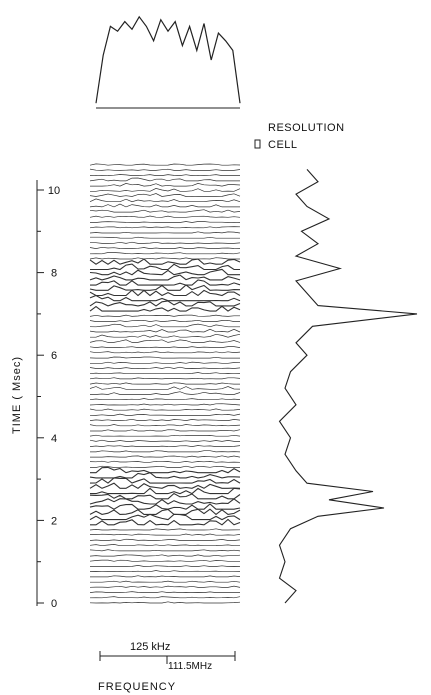  Describe the element at coordinates (48, 397) in the screenshot. I see `time-axis-ticks: 0 2 4 6 8 10` at that location.